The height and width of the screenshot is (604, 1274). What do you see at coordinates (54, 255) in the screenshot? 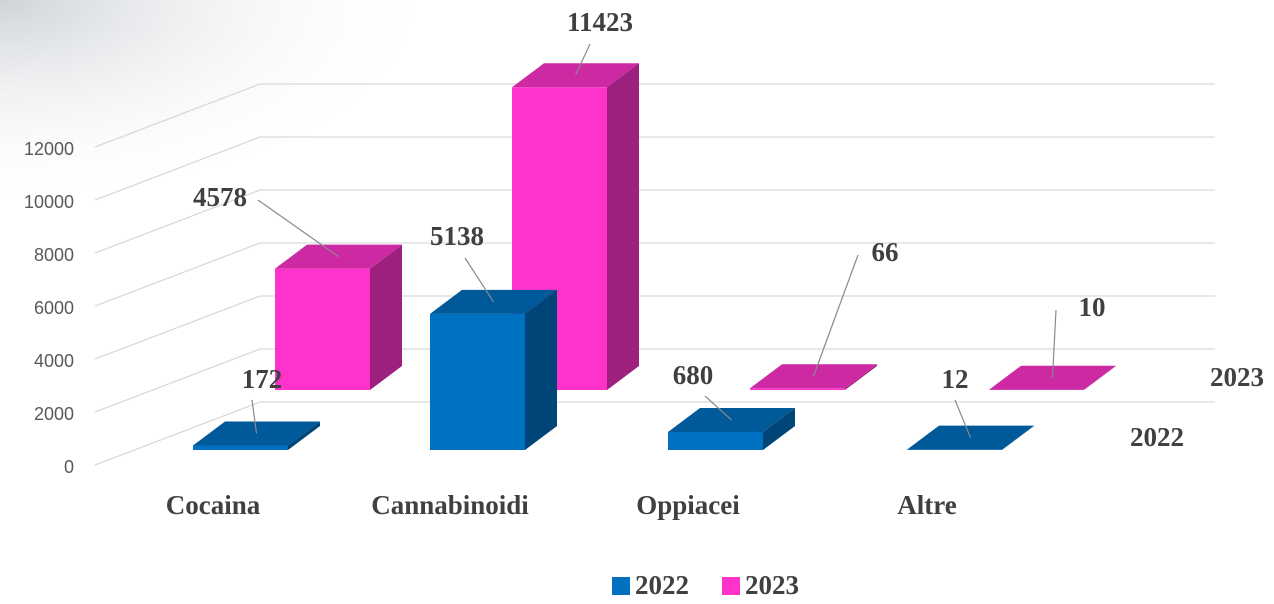
I see `y-tick-label: 8000` at bounding box center [54, 255].